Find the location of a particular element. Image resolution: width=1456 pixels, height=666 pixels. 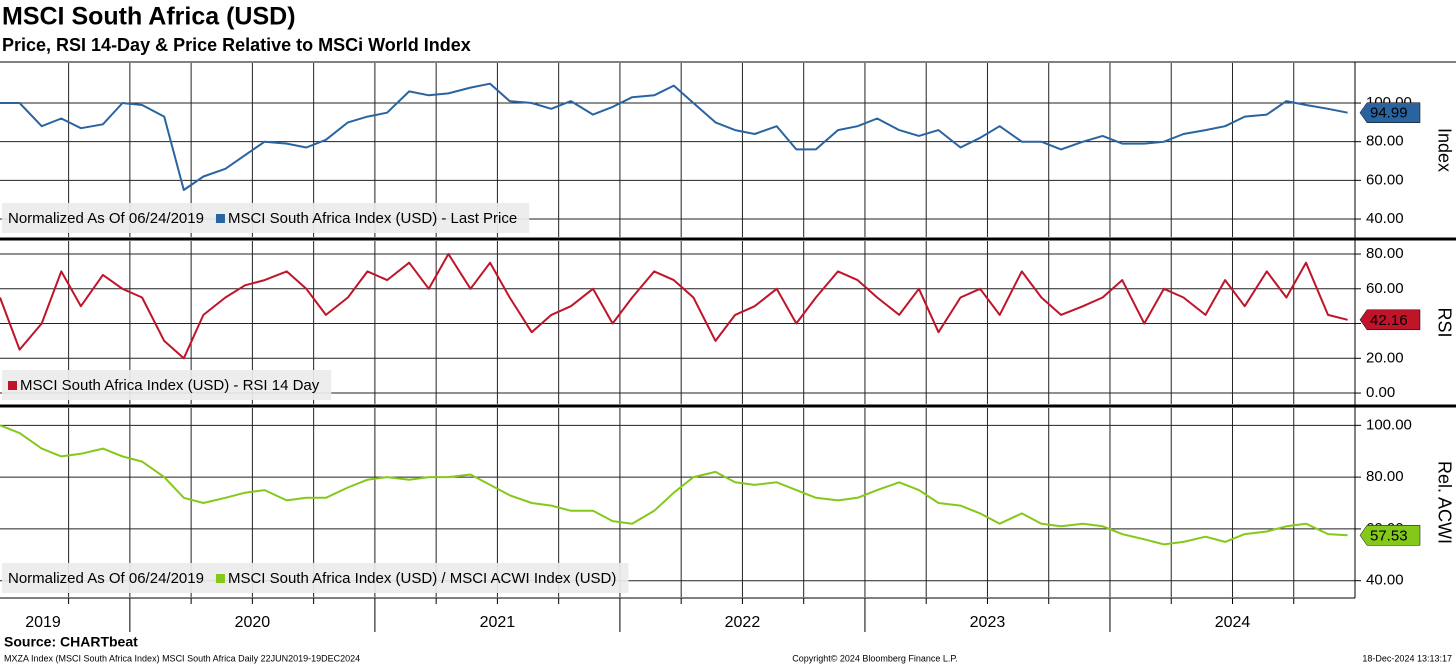

x-tick-label: 2024 is located at coordinates (1233, 622).